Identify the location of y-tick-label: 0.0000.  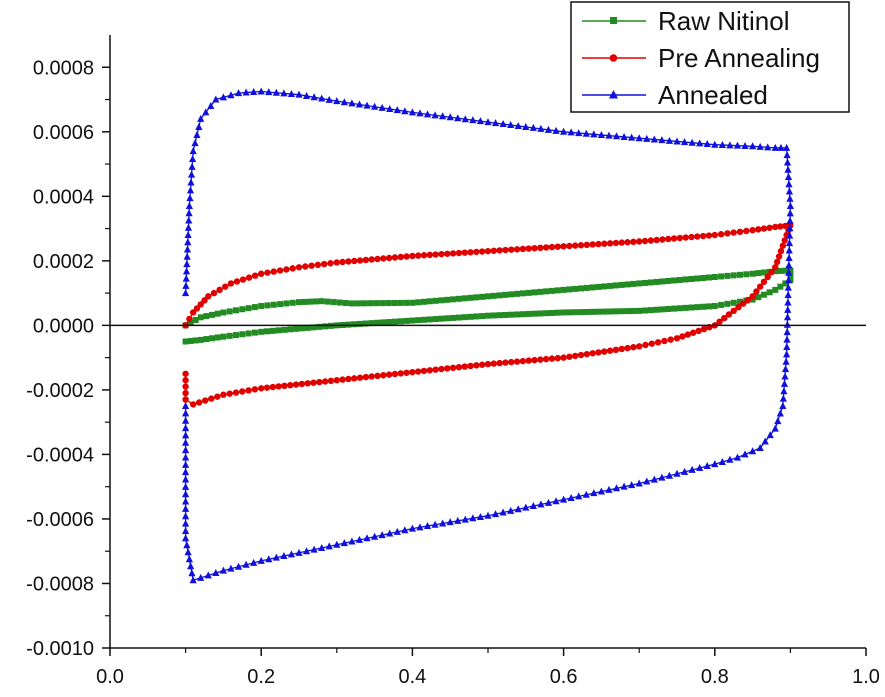
(63, 326).